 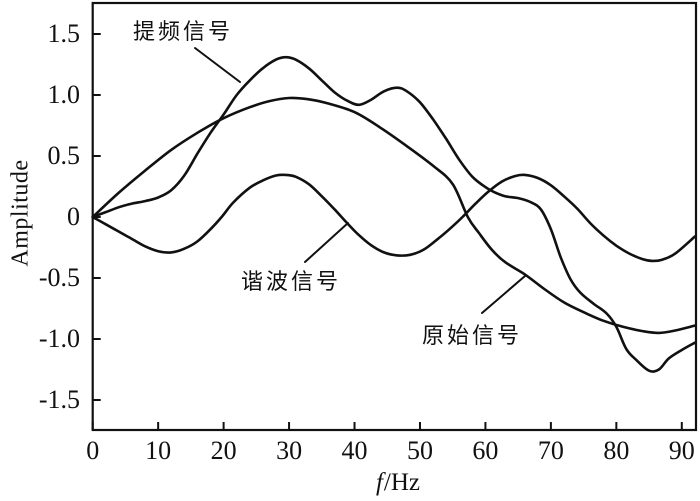 What do you see at coordinates (550, 450) in the screenshot?
I see `x-tick-label: 70` at bounding box center [550, 450].